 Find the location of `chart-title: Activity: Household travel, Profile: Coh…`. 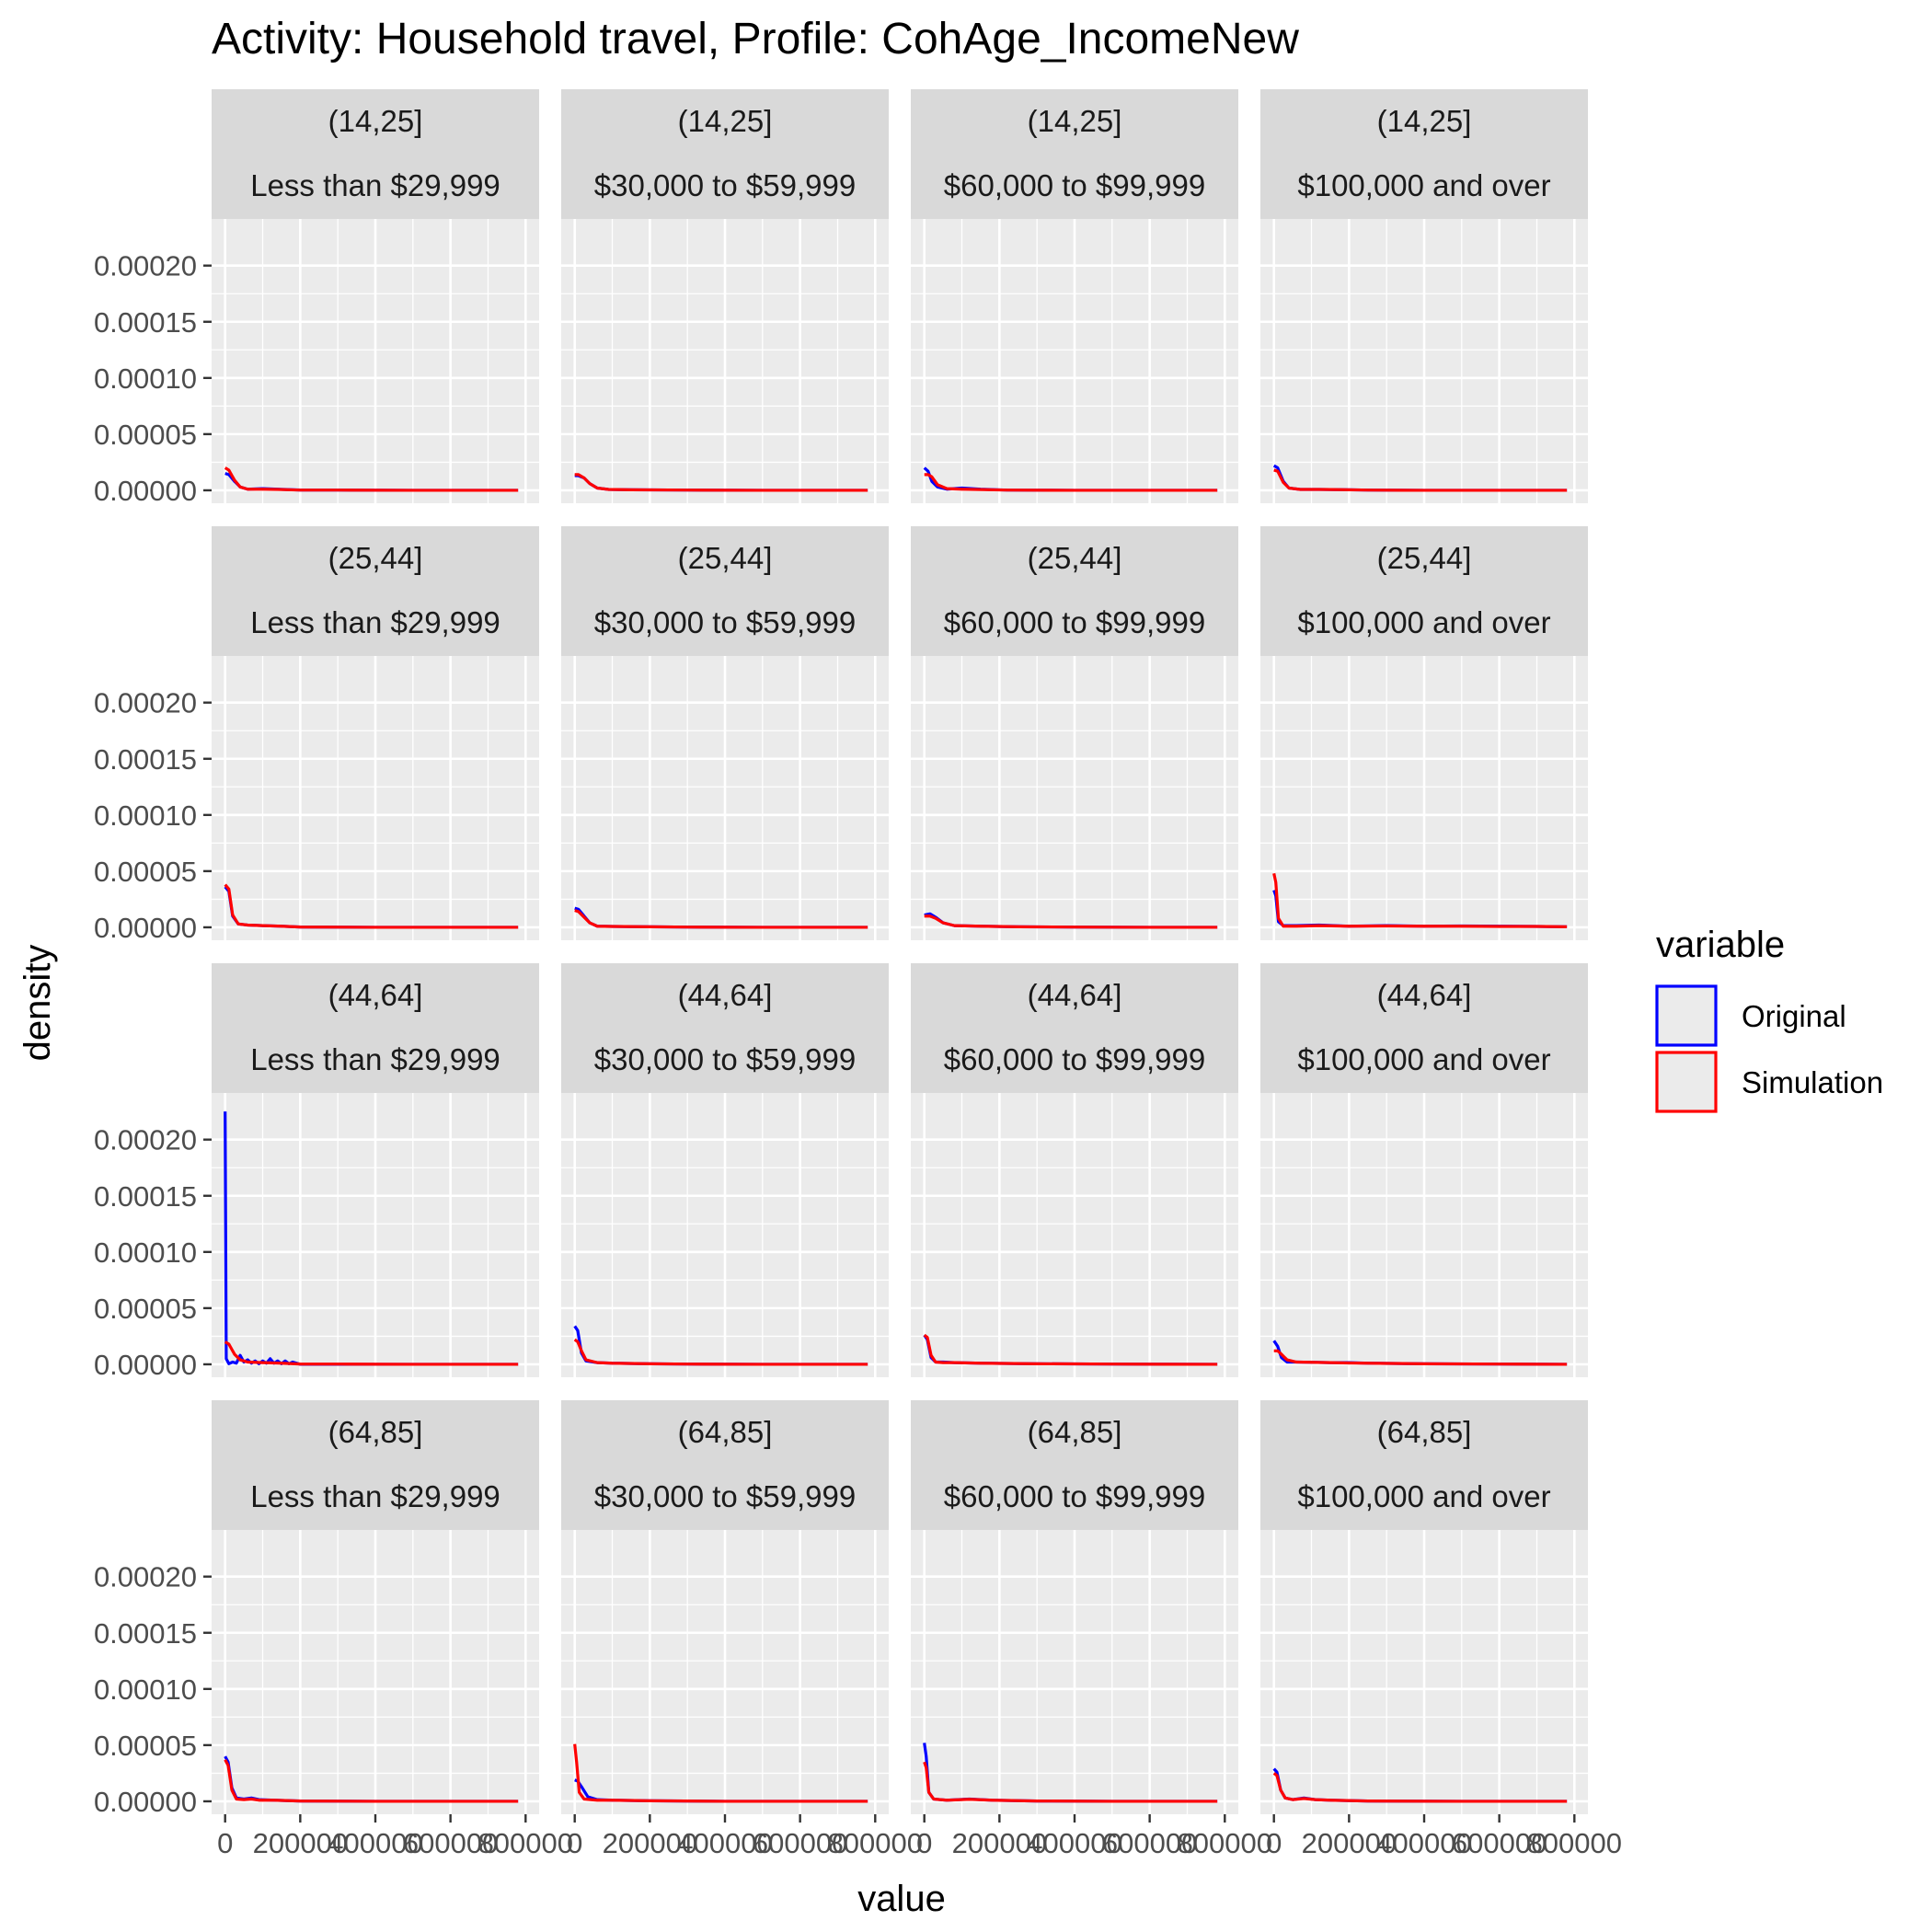

chart-title: Activity: Household travel, Profile: Coh… is located at coordinates (755, 39).